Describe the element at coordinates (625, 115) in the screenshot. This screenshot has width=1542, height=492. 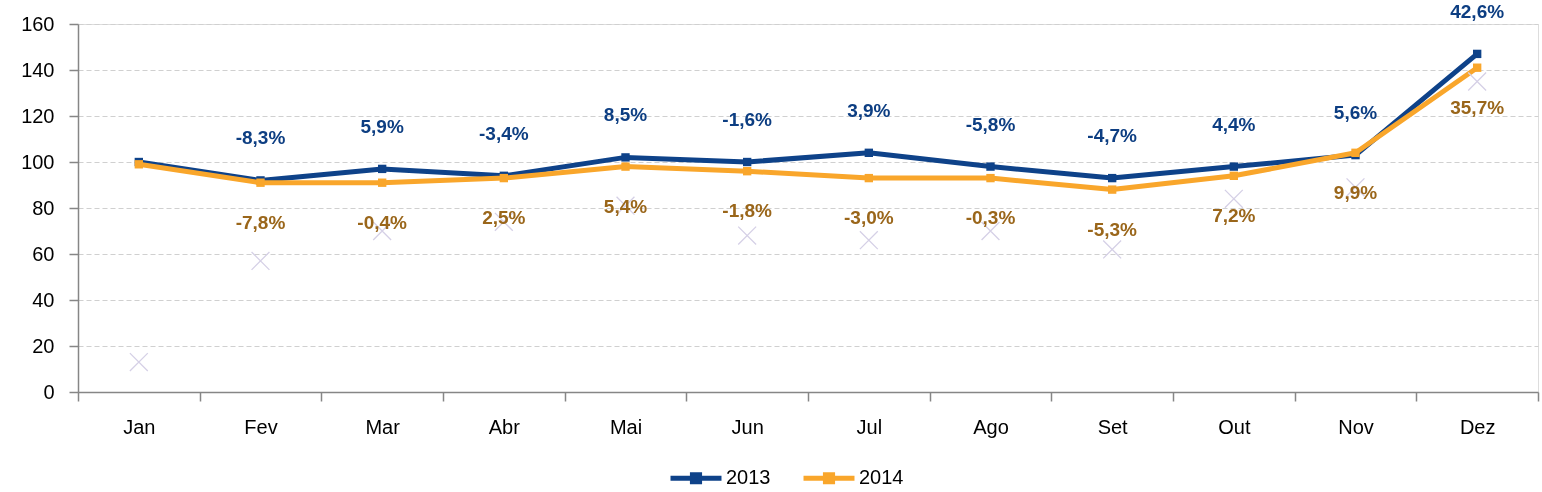
I see `annotation: 8,5%` at that location.